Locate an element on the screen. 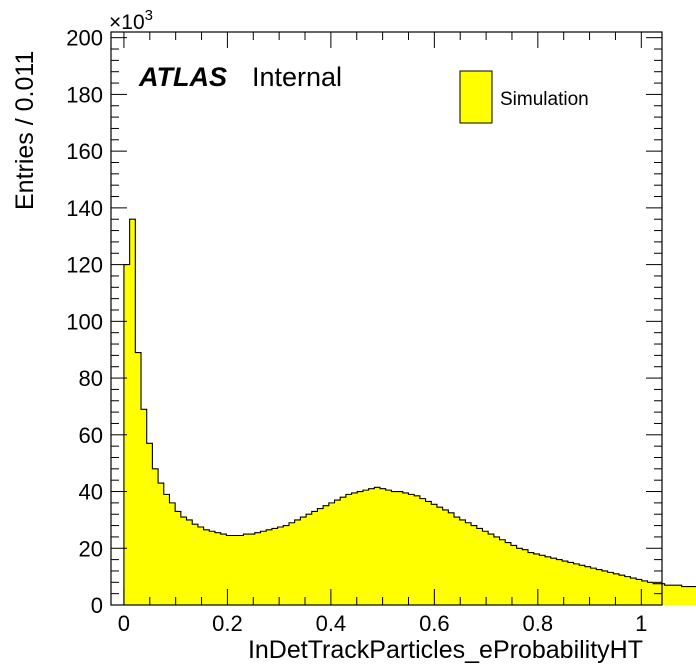 This screenshot has height=672, width=696. x-tick-label: 0.8 is located at coordinates (538, 623).